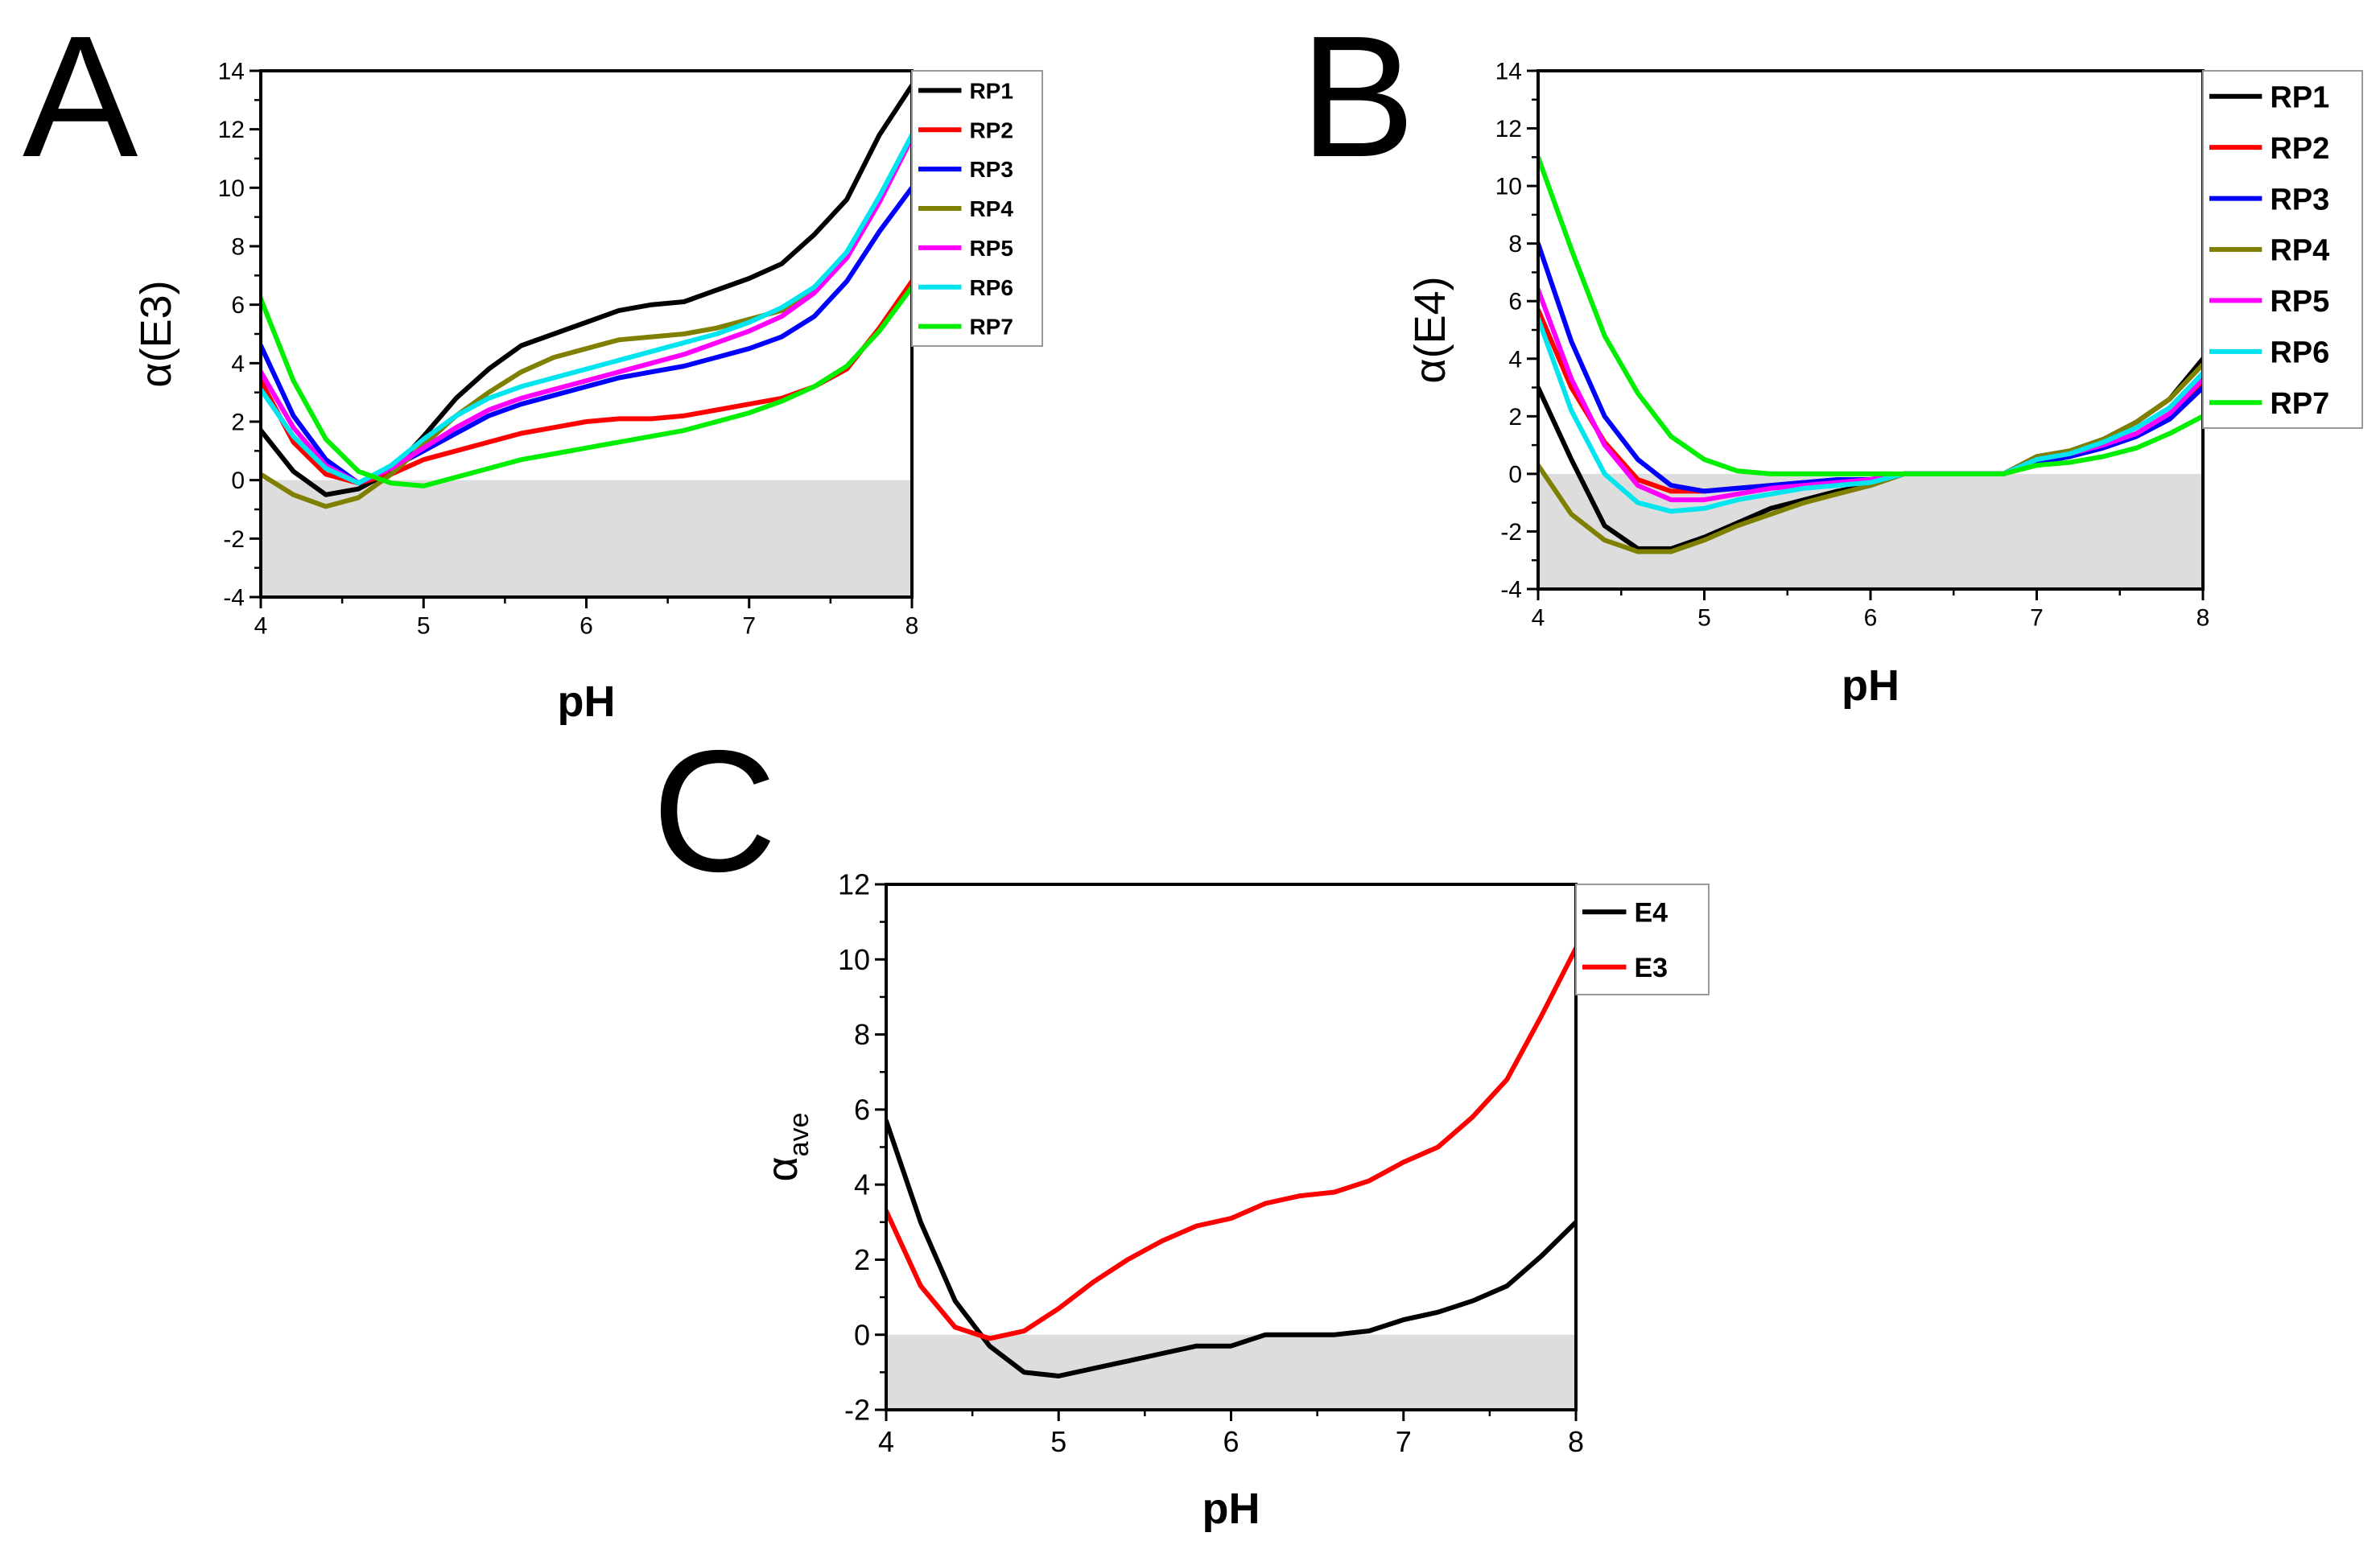 This screenshot has height=1545, width=2380. I want to click on panel-label: C, so click(714, 811).